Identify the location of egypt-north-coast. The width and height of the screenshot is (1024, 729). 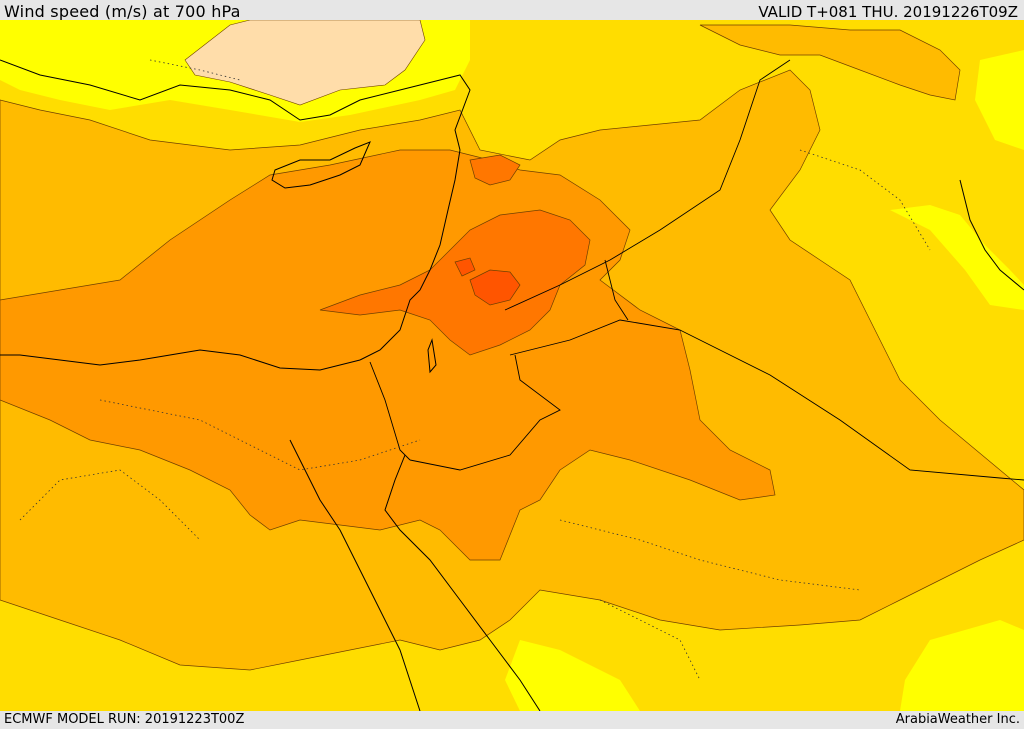
(180, 360).